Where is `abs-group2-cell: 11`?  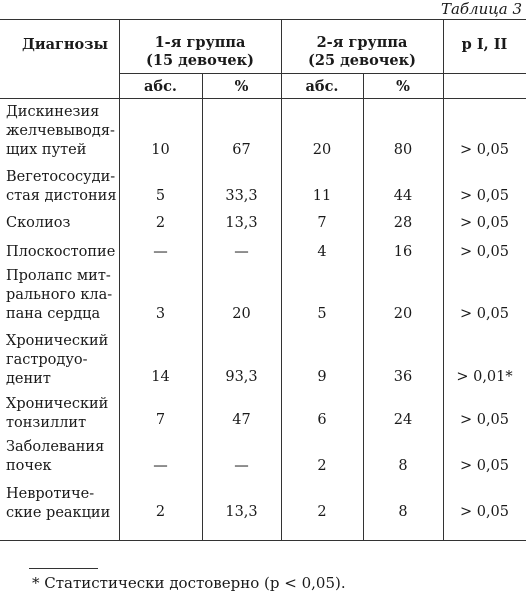 abs-group2-cell: 11 is located at coordinates (322, 196).